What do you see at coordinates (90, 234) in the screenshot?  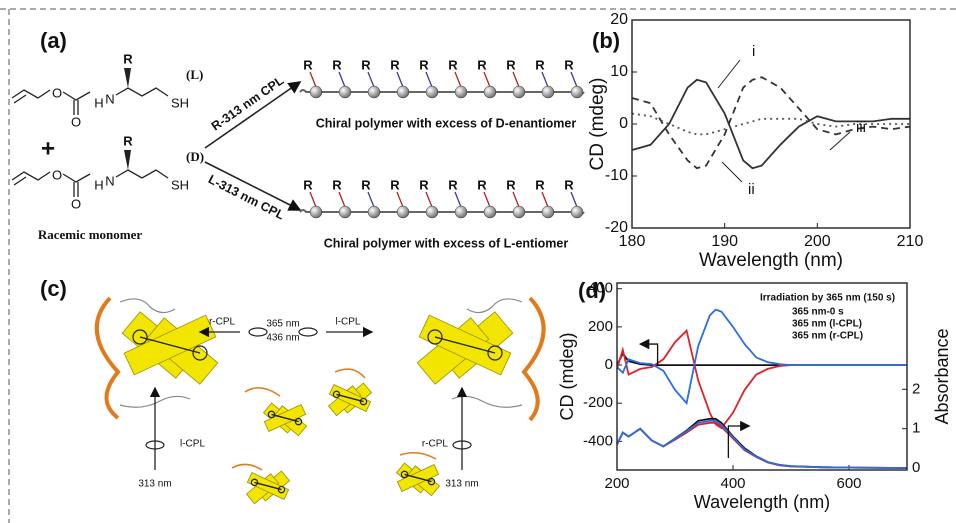 I see `caption: Racemic monomer` at bounding box center [90, 234].